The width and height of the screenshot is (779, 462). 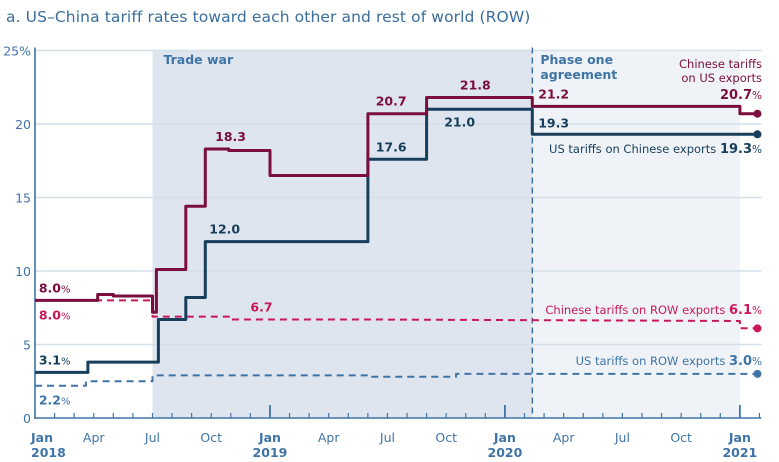 I want to click on value-label-us-tariffs-on-chinese: 12.0, so click(x=224, y=229).